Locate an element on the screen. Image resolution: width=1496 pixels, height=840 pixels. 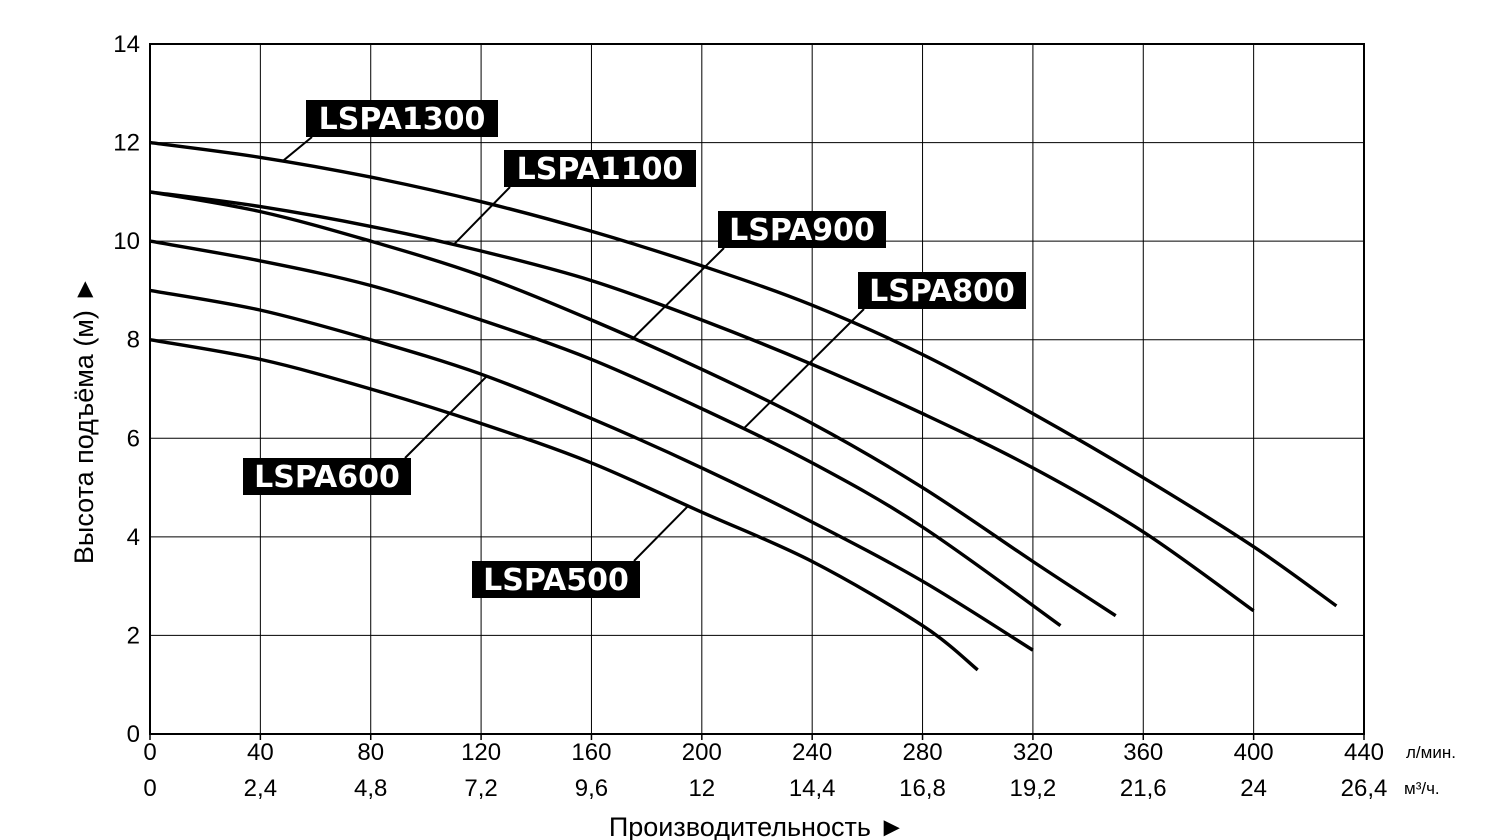
x2-tick-label-7-2: 7,2 is located at coordinates (480, 788).